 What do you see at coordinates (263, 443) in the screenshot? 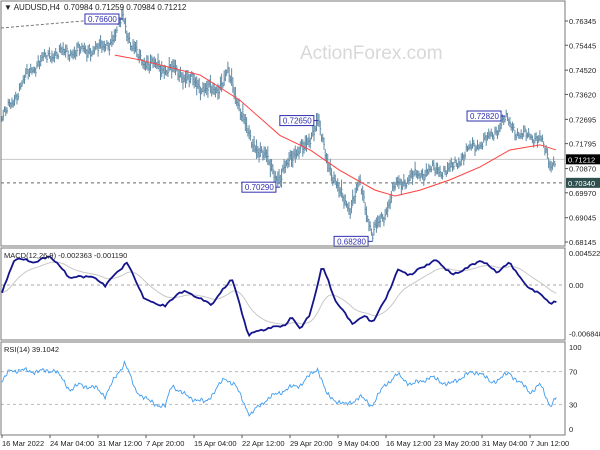
I see `x-tick-label: 22 Apr 12:00` at bounding box center [263, 443].